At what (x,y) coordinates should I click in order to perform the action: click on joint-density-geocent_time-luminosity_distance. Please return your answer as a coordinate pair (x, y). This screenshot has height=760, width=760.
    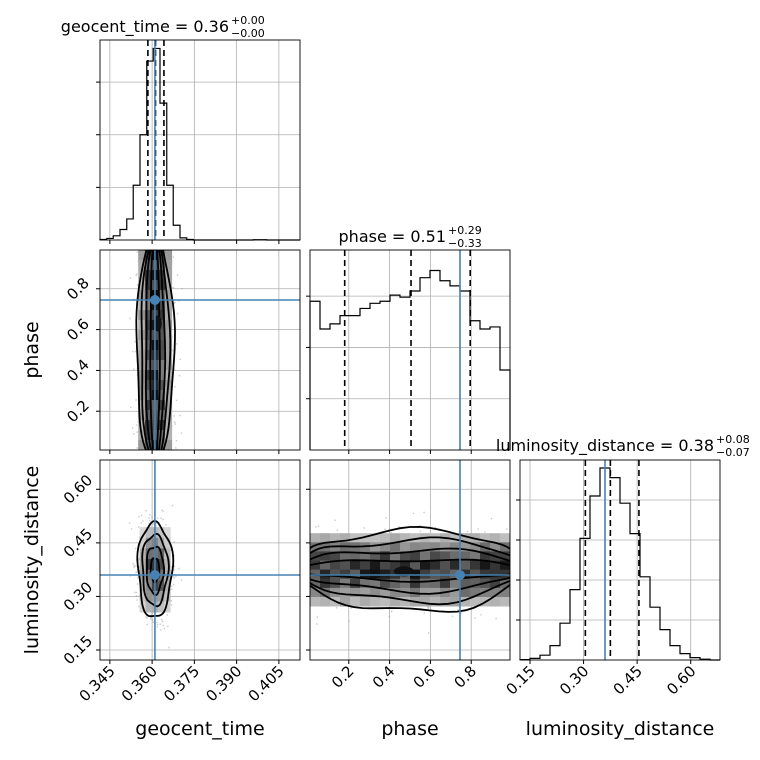
    Looking at the image, I should click on (200, 560).